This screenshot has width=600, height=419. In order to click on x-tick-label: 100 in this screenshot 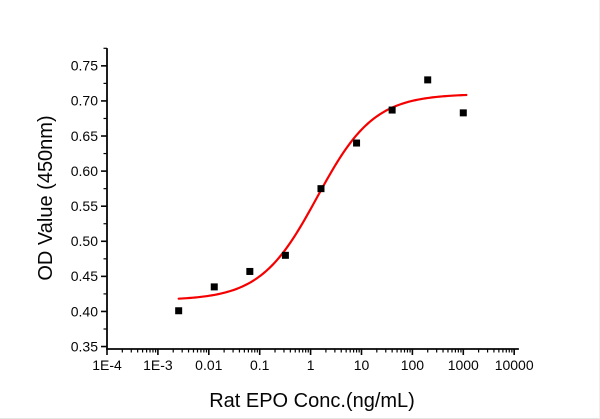, I will do `click(413, 365)`.